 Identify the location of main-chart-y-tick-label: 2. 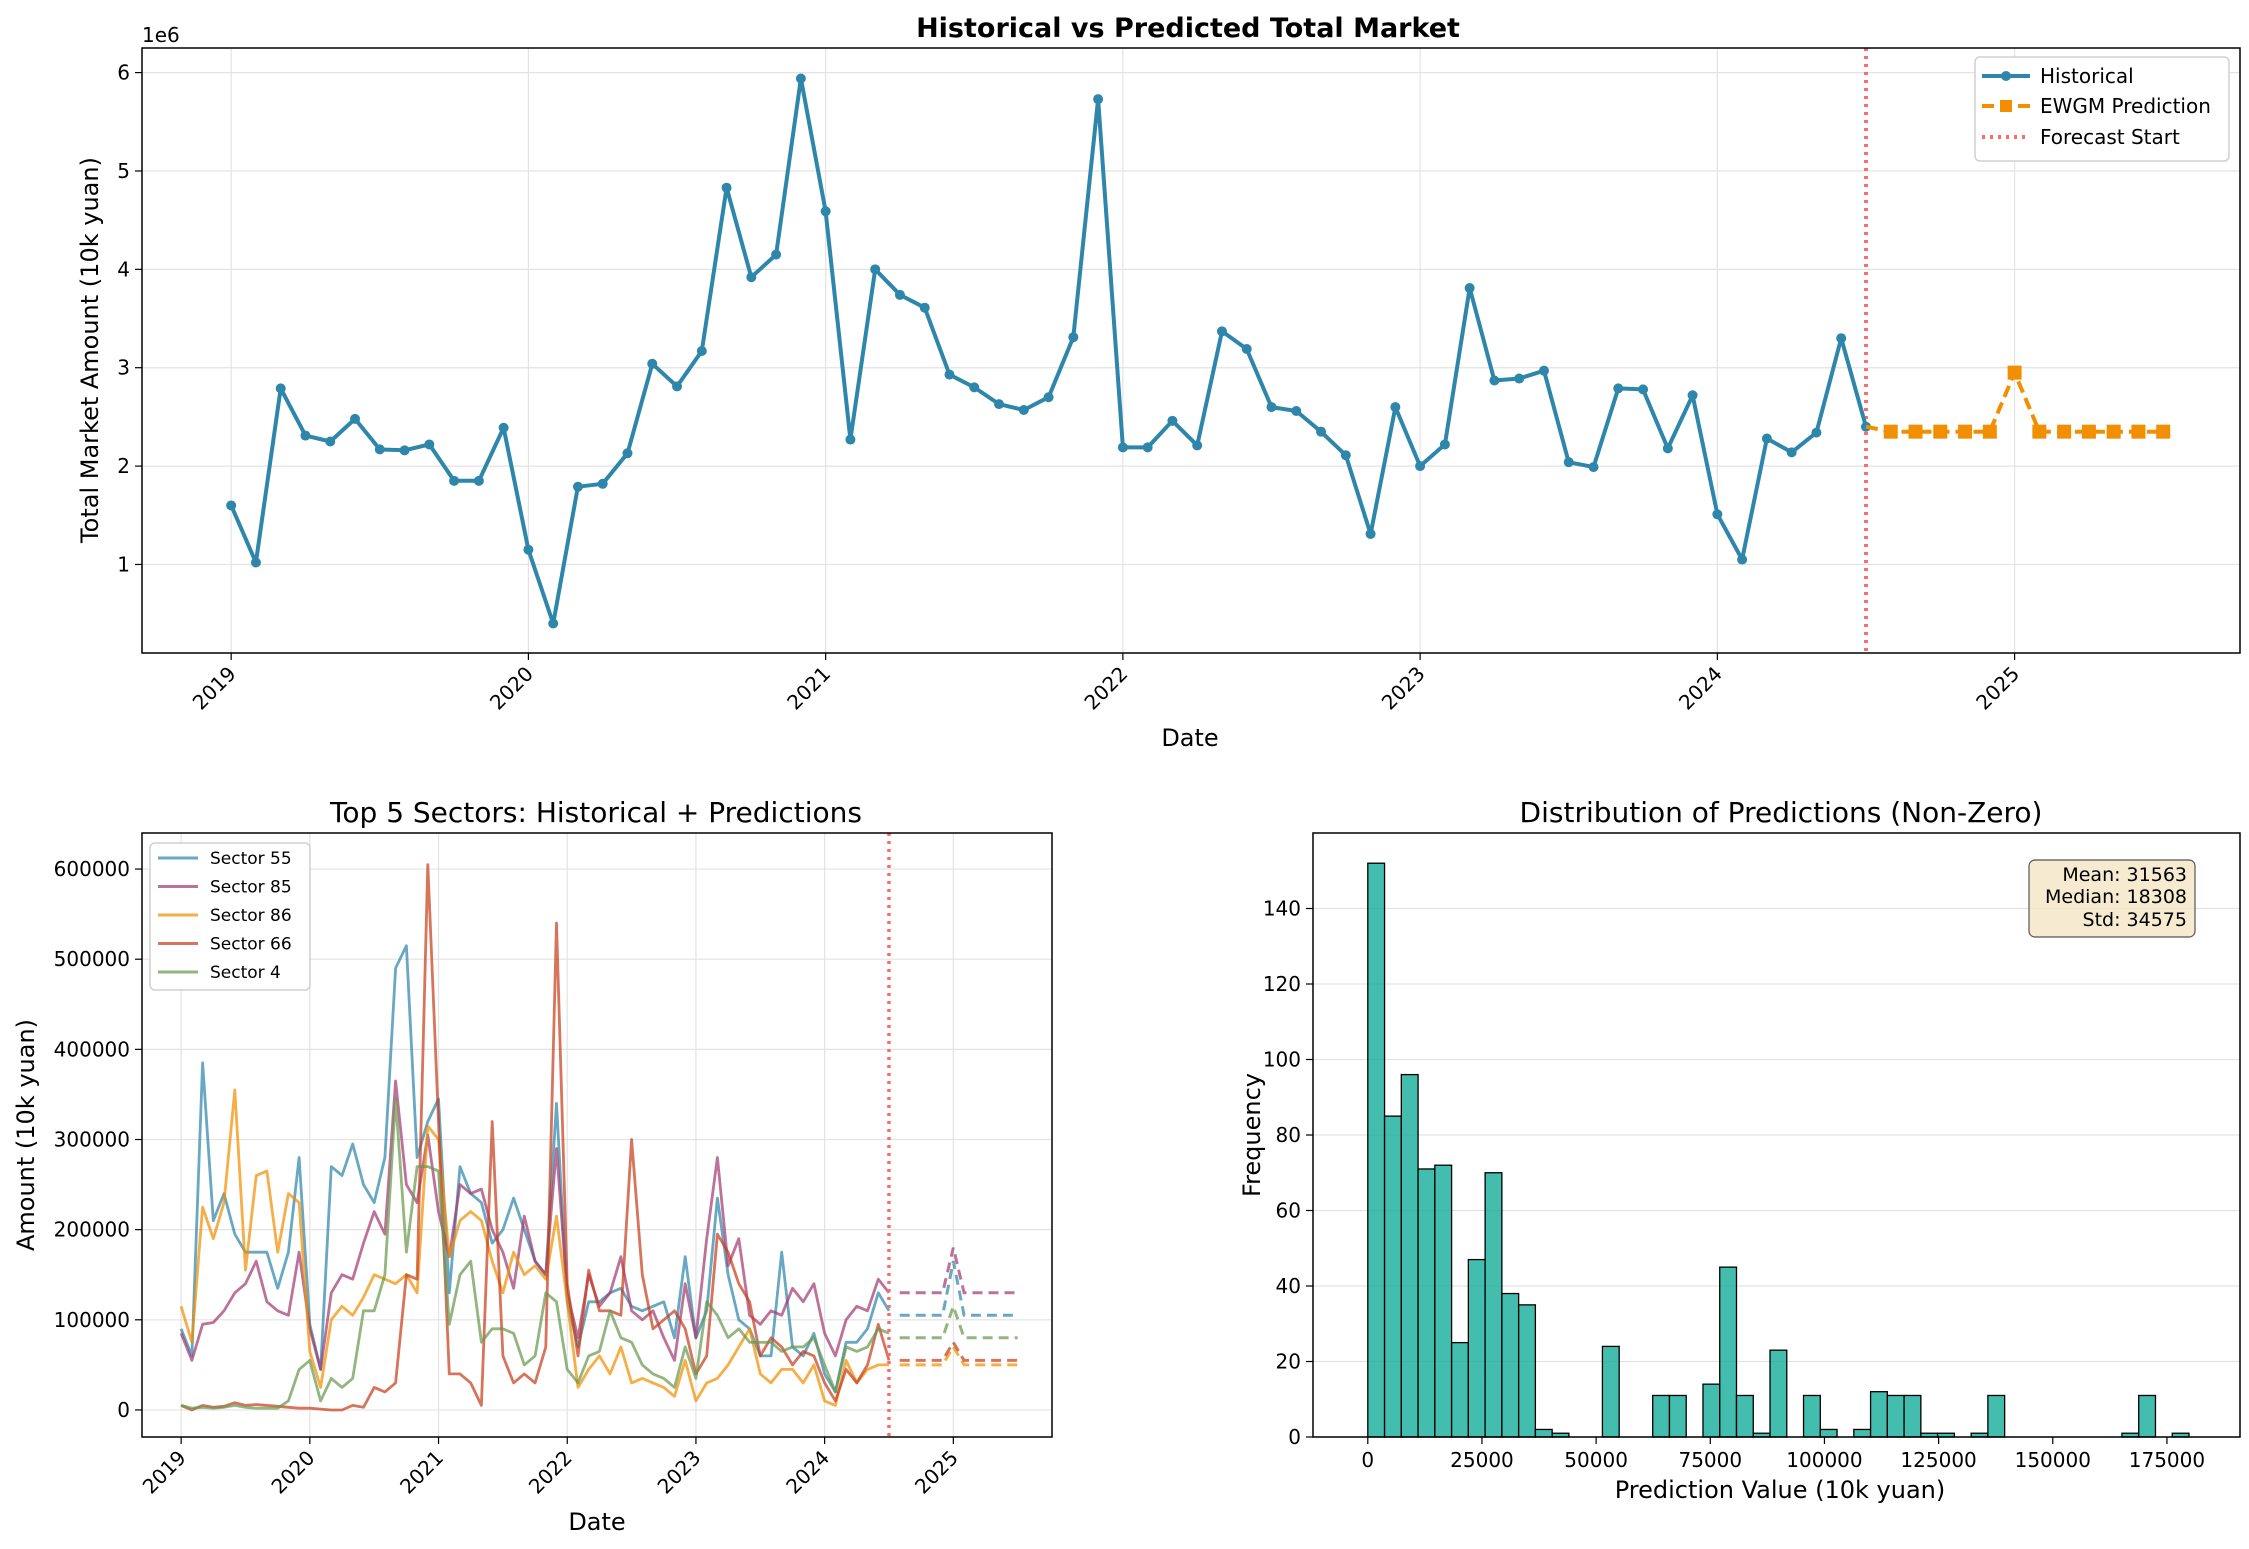
(123, 466).